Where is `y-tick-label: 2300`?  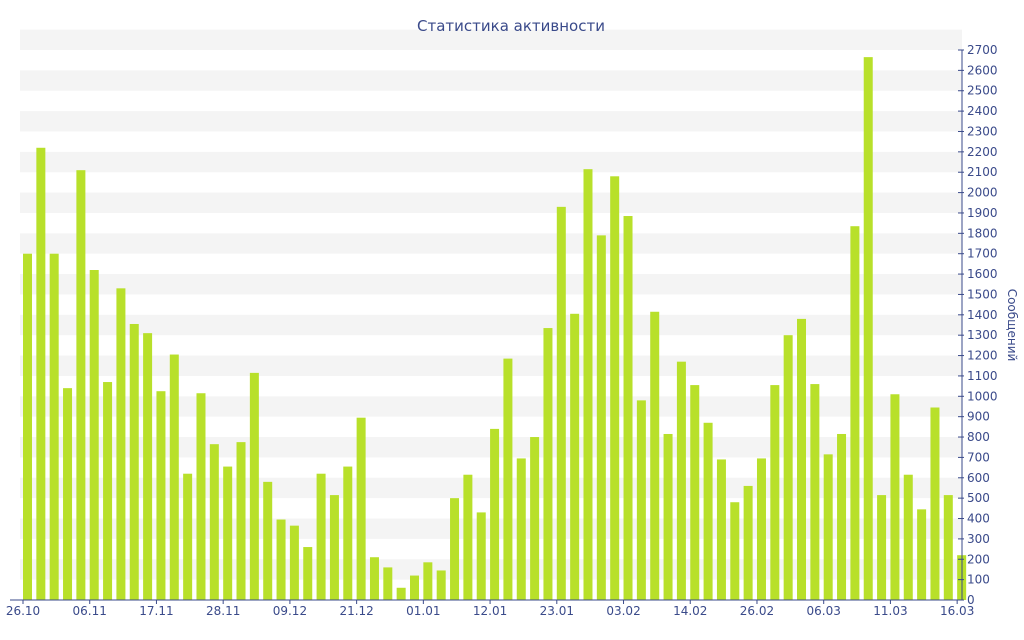
y-tick-label: 2300 is located at coordinates (982, 131).